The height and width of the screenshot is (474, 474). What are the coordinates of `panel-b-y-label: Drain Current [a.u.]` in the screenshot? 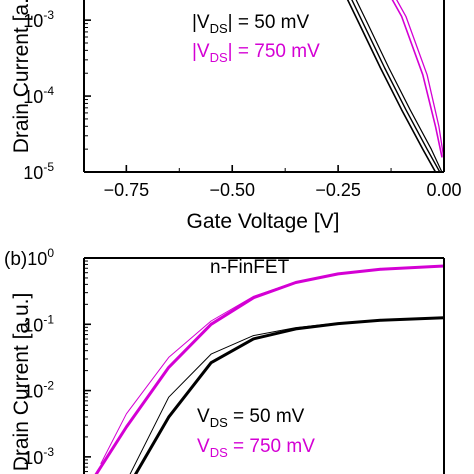 It's located at (21, 382).